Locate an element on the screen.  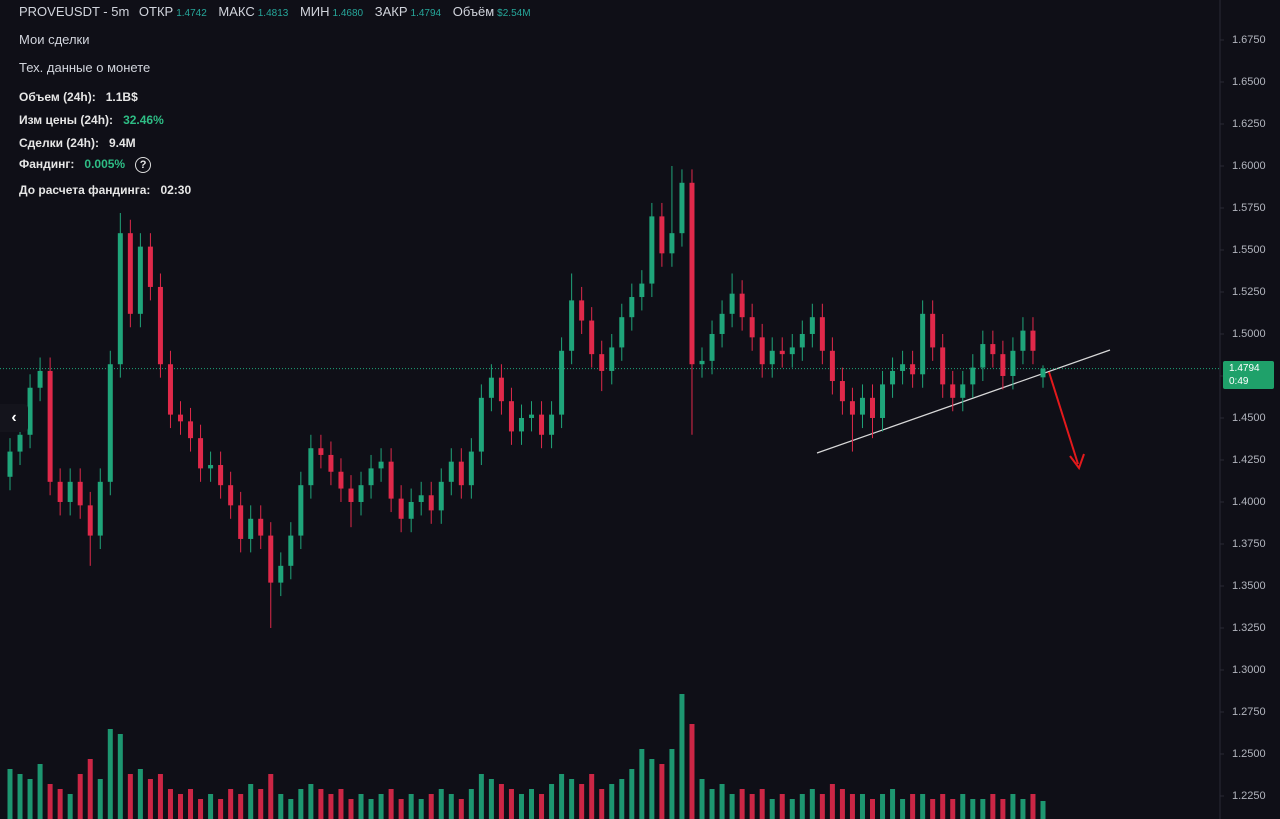
label: Объём is located at coordinates (473, 11).